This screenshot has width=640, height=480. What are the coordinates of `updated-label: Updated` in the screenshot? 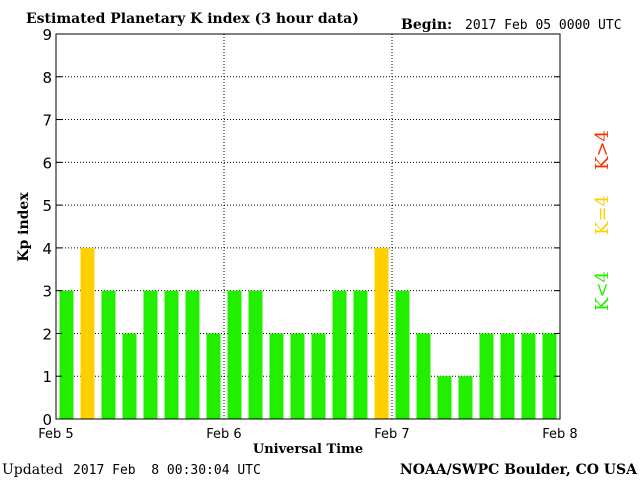 It's located at (32, 470).